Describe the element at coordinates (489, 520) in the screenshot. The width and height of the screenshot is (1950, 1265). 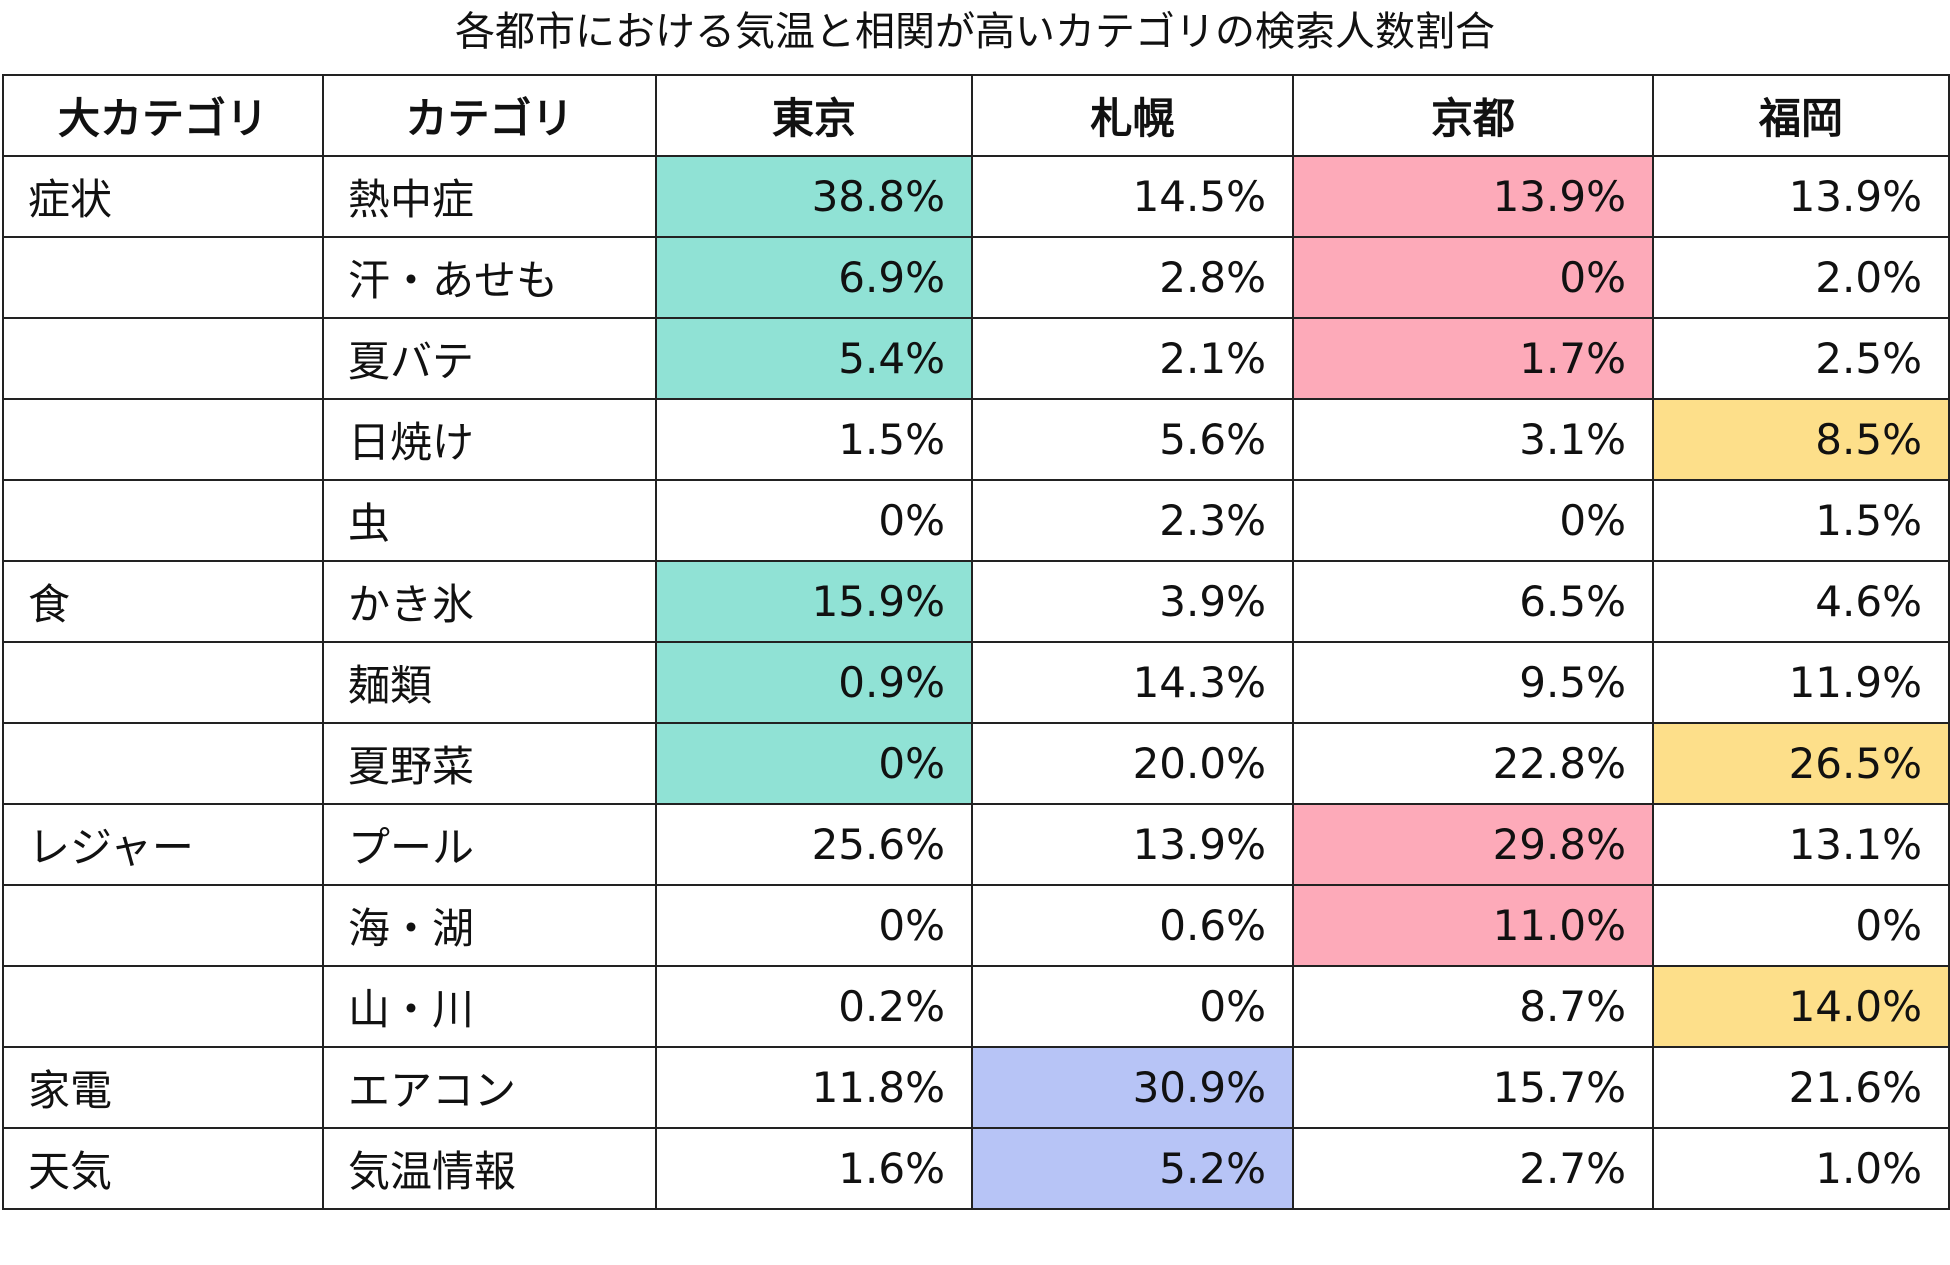
I see `category-cell: 虫` at that location.